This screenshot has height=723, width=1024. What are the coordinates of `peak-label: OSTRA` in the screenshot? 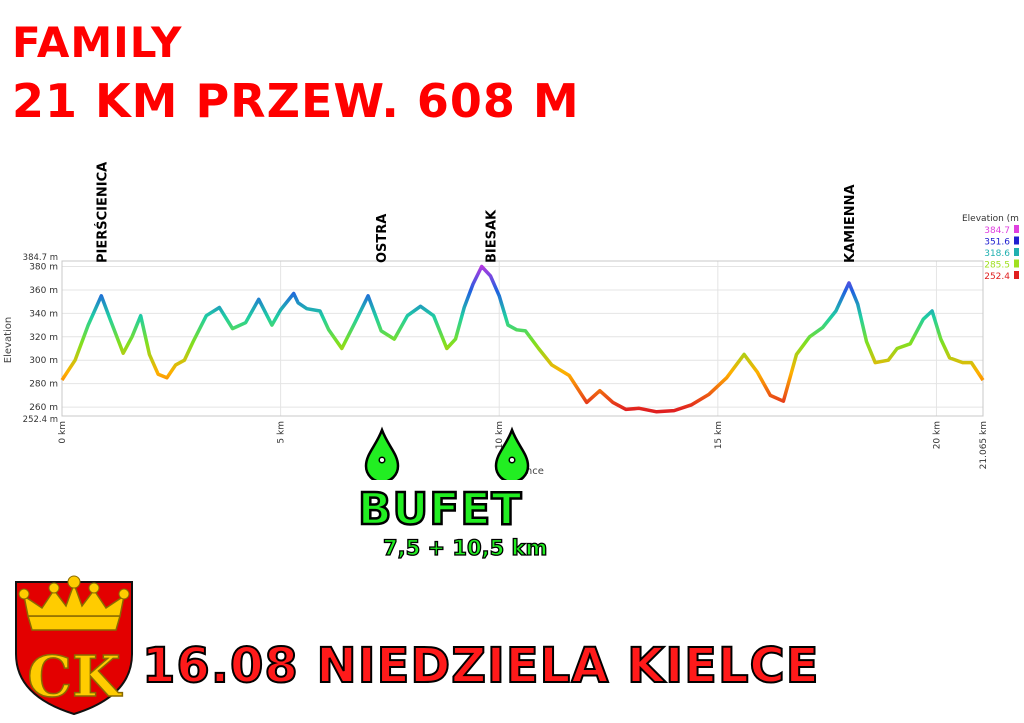 It's located at (382, 238).